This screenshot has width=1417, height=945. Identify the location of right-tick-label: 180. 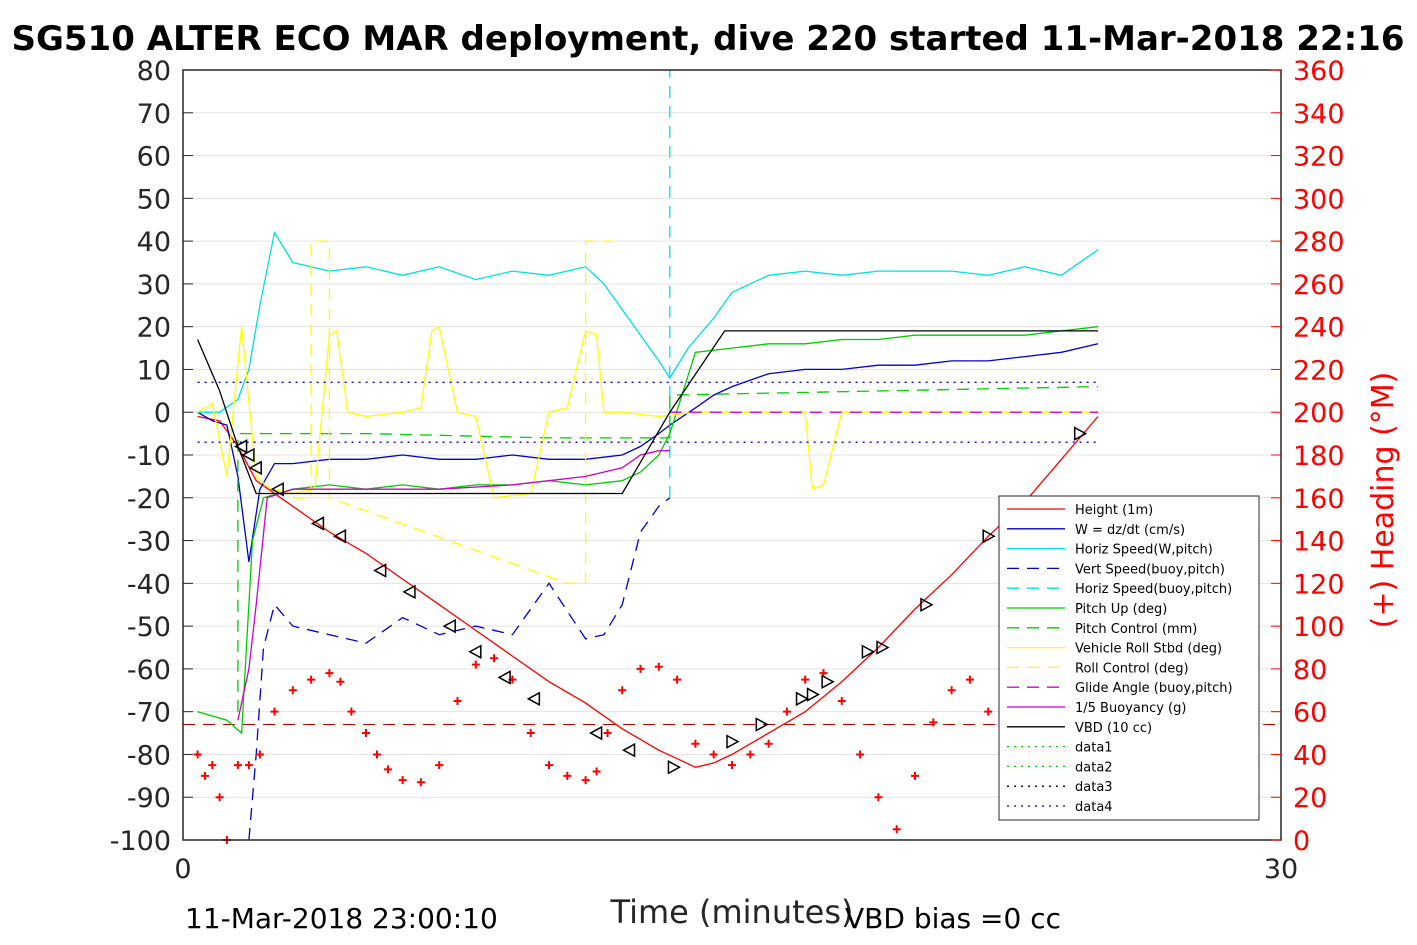
(1319, 456).